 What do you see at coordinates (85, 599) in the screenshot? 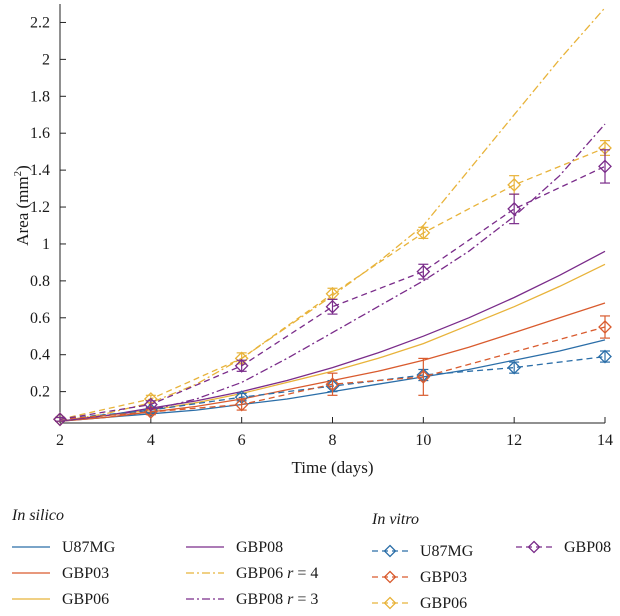
I see `legend-silico-label-gbp06: GBP06` at bounding box center [85, 599].